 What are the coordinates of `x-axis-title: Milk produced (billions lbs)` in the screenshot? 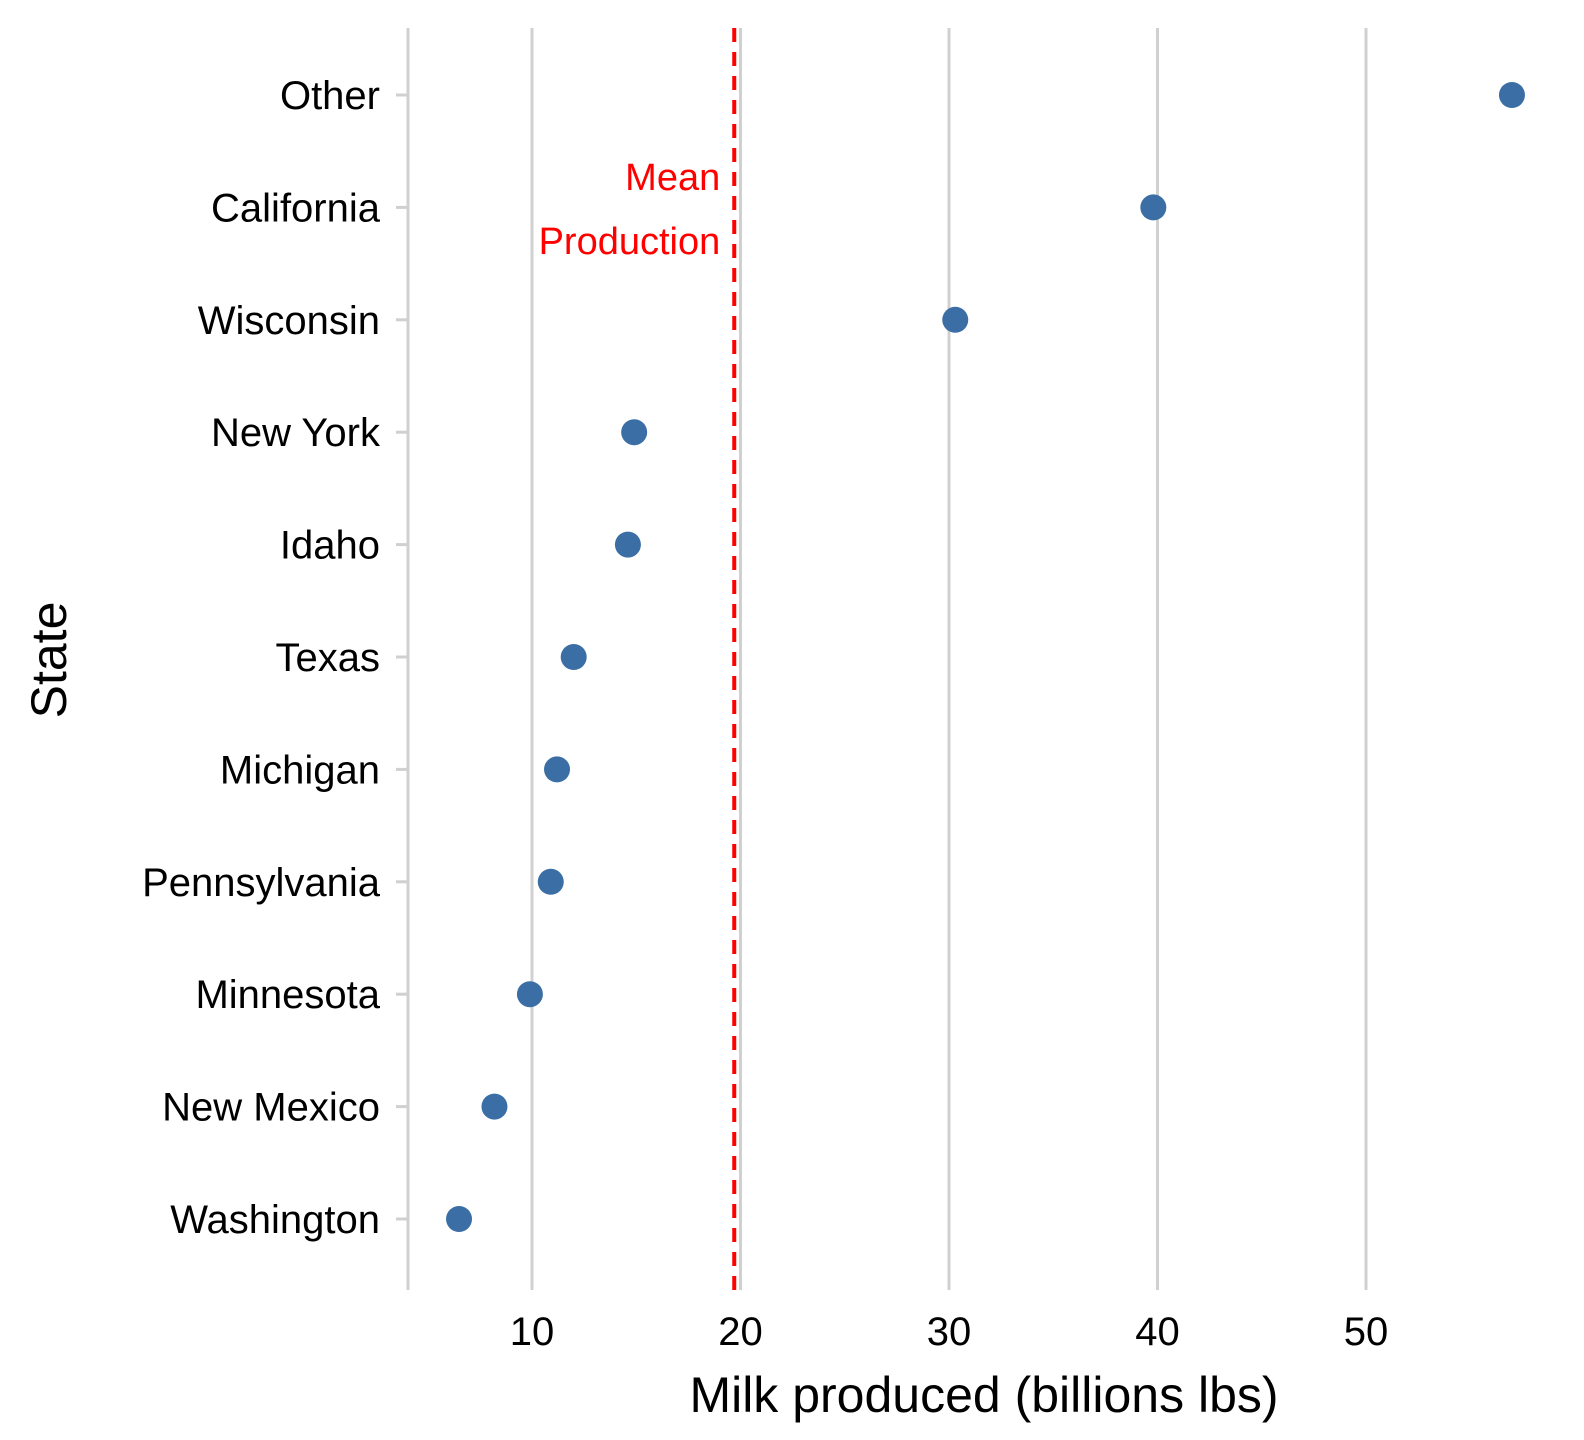 It's located at (983, 1395).